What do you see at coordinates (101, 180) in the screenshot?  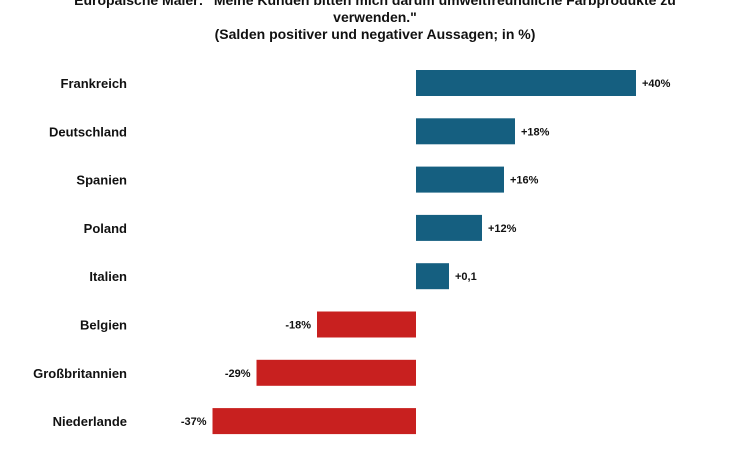 I see `category-label: Spanien` at bounding box center [101, 180].